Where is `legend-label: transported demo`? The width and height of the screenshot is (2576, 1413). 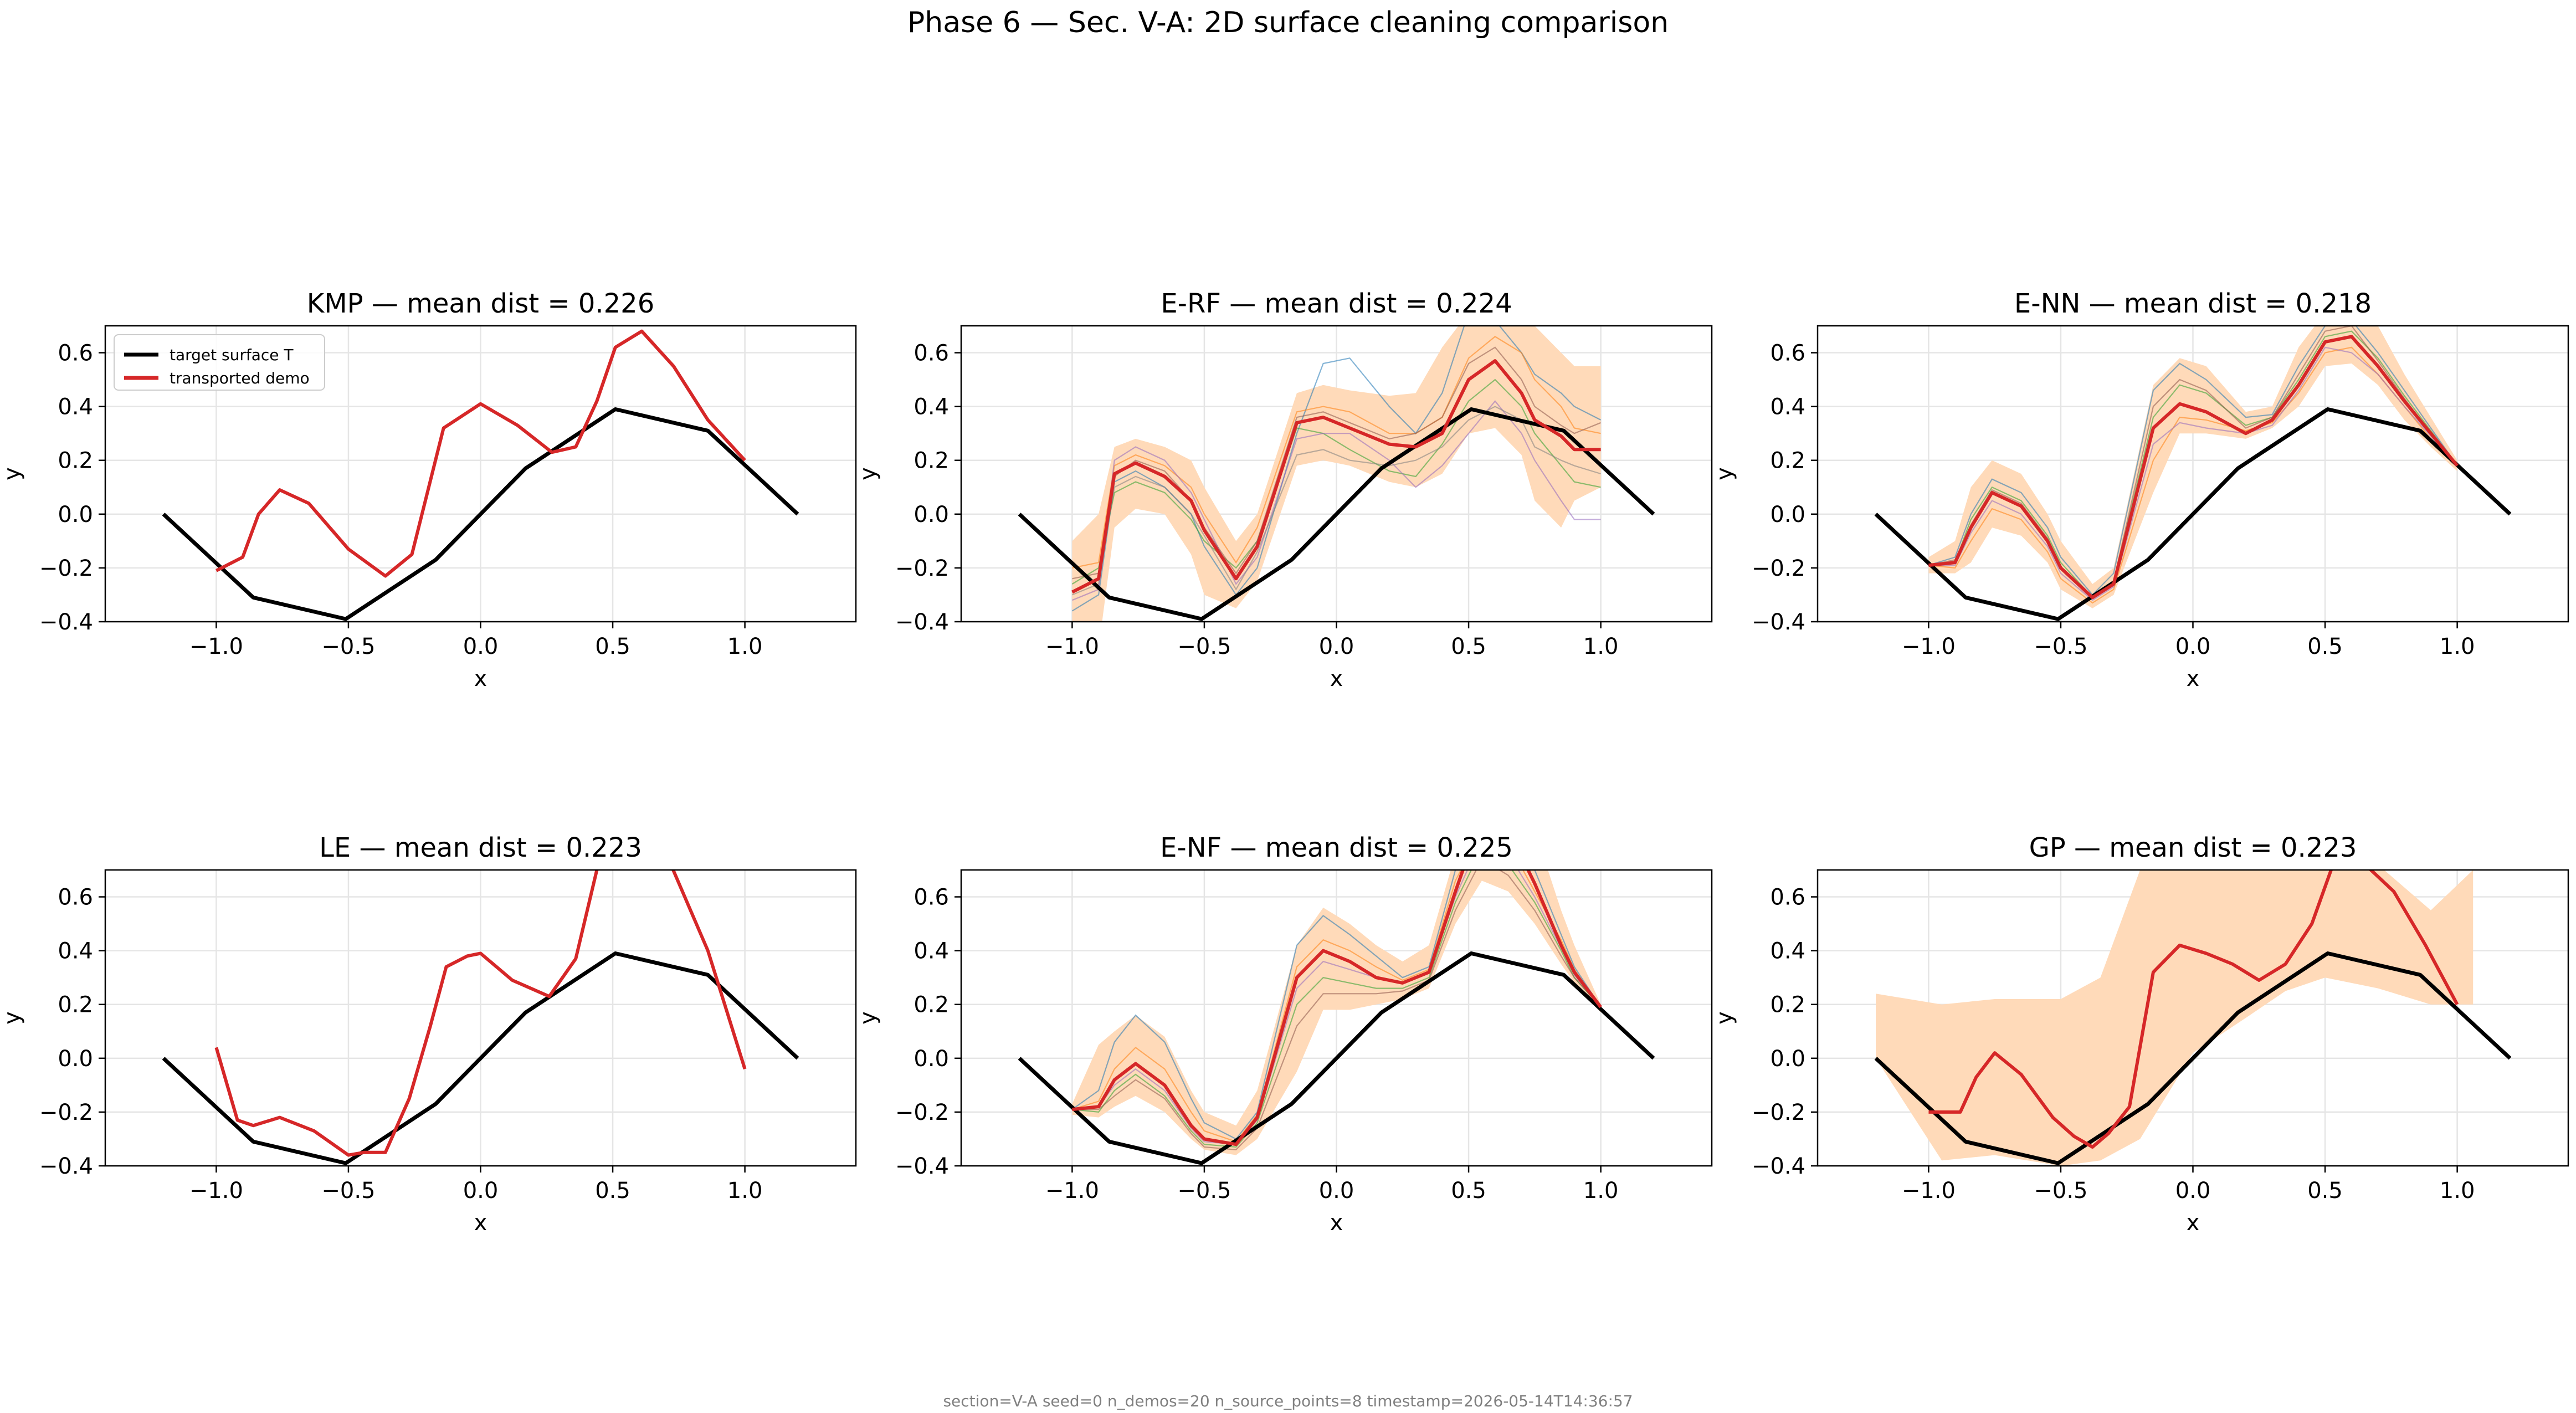 legend-label: transported demo is located at coordinates (240, 378).